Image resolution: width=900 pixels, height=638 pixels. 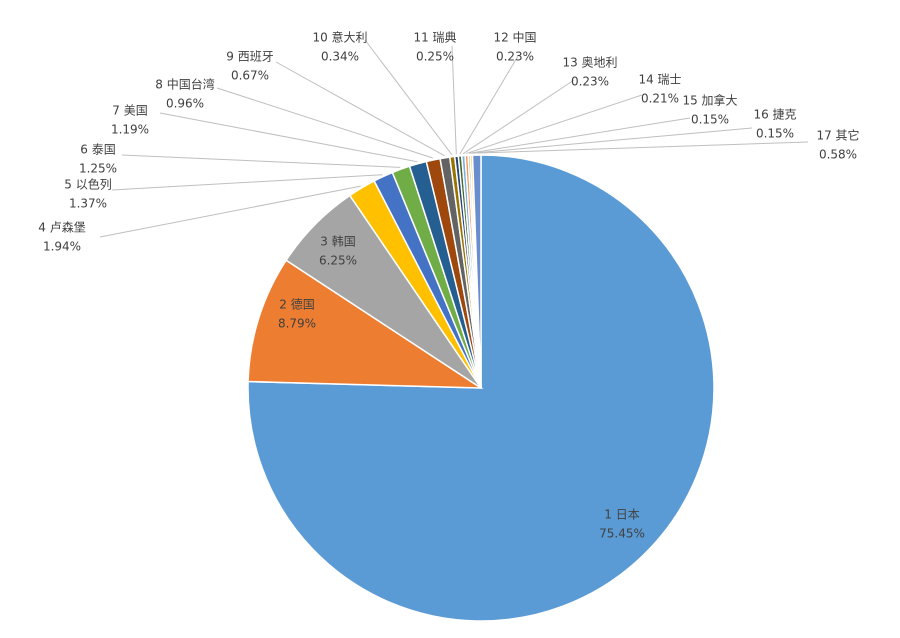 I want to click on category-label: 6 泰国, so click(x=97, y=150).